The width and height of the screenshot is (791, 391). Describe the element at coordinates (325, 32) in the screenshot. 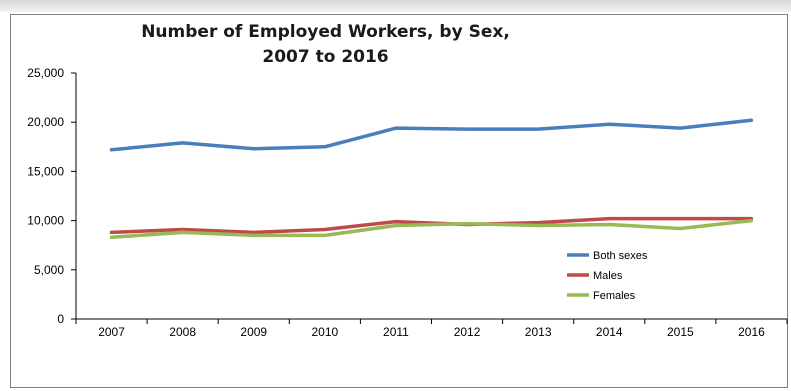

I see `chart-title-line-1: Number of Employed Workers, by Sex,` at that location.